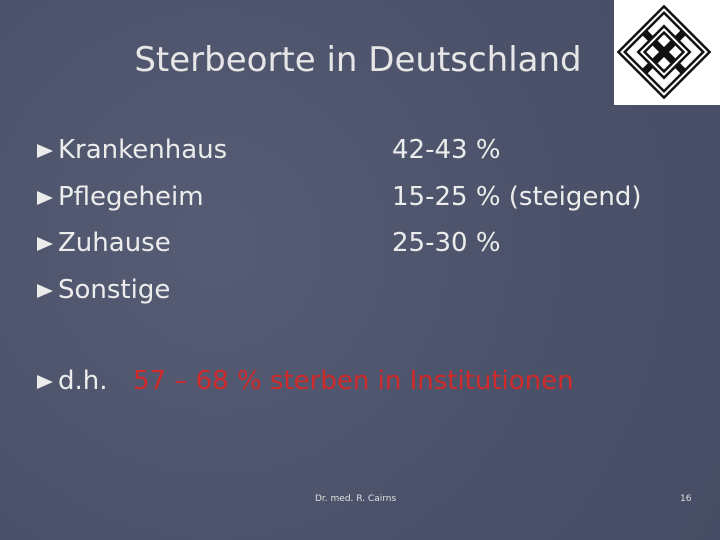 The image size is (720, 540). What do you see at coordinates (686, 499) in the screenshot?
I see `page-number: 16` at bounding box center [686, 499].